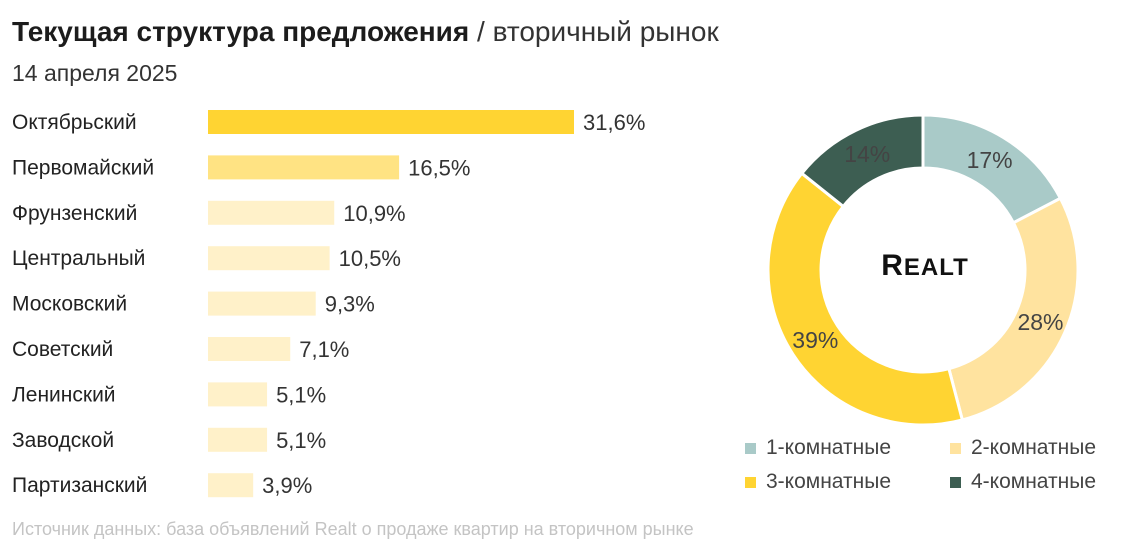 This screenshot has width=1146, height=549. I want to click on logo-letters-ealt: EALT, so click(936, 267).